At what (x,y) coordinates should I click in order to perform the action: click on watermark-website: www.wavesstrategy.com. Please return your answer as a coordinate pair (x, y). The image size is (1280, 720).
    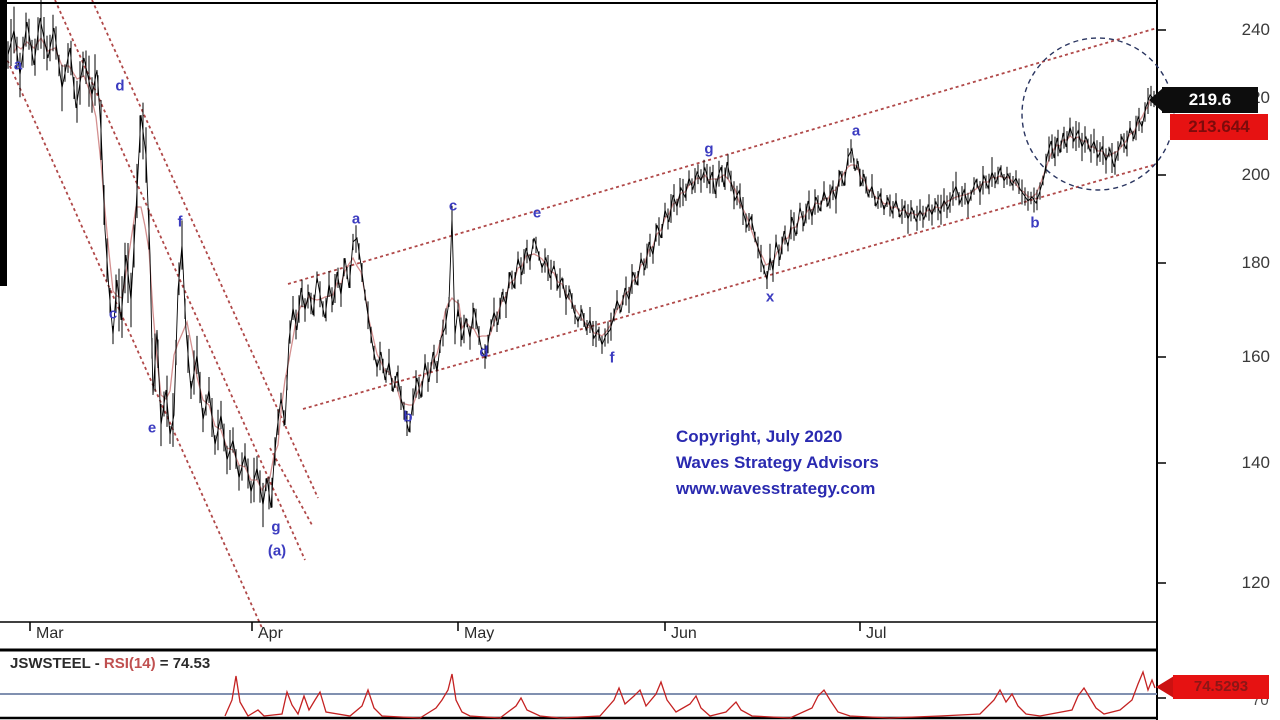
    Looking at the image, I should click on (776, 488).